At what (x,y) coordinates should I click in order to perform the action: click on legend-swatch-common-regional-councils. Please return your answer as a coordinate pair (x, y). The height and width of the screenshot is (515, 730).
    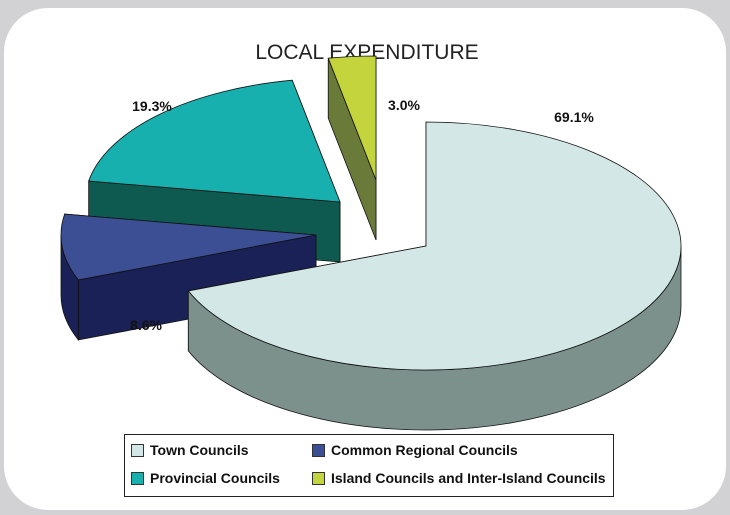
    Looking at the image, I should click on (318, 450).